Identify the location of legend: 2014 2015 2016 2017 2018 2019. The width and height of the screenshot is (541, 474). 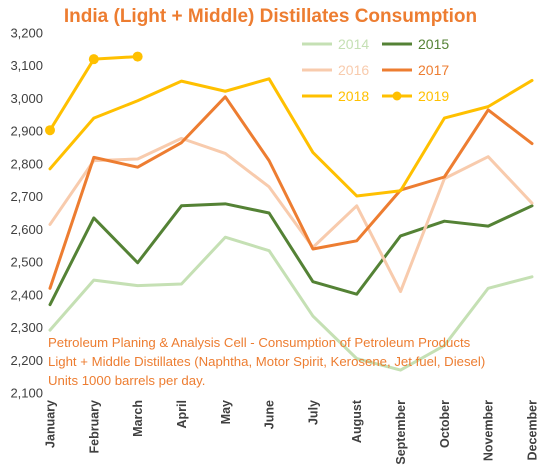
(375, 70).